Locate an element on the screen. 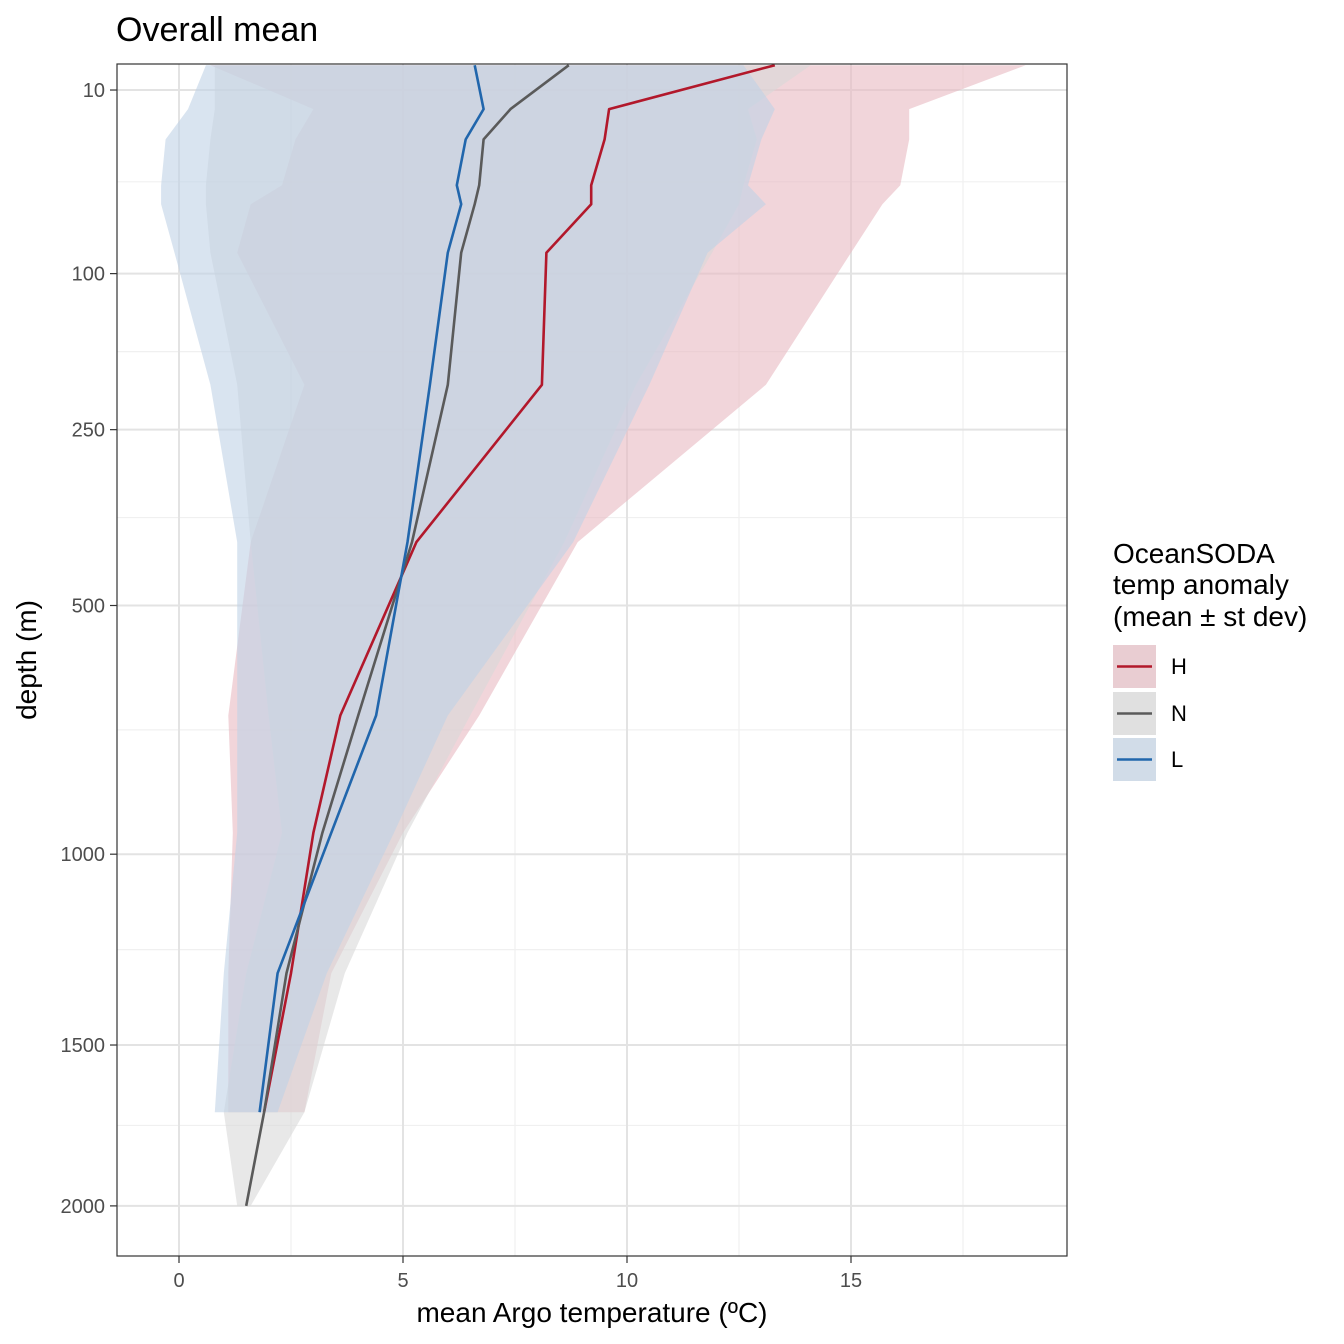 The height and width of the screenshot is (1344, 1344). x-tick-label: 15 is located at coordinates (851, 1281).